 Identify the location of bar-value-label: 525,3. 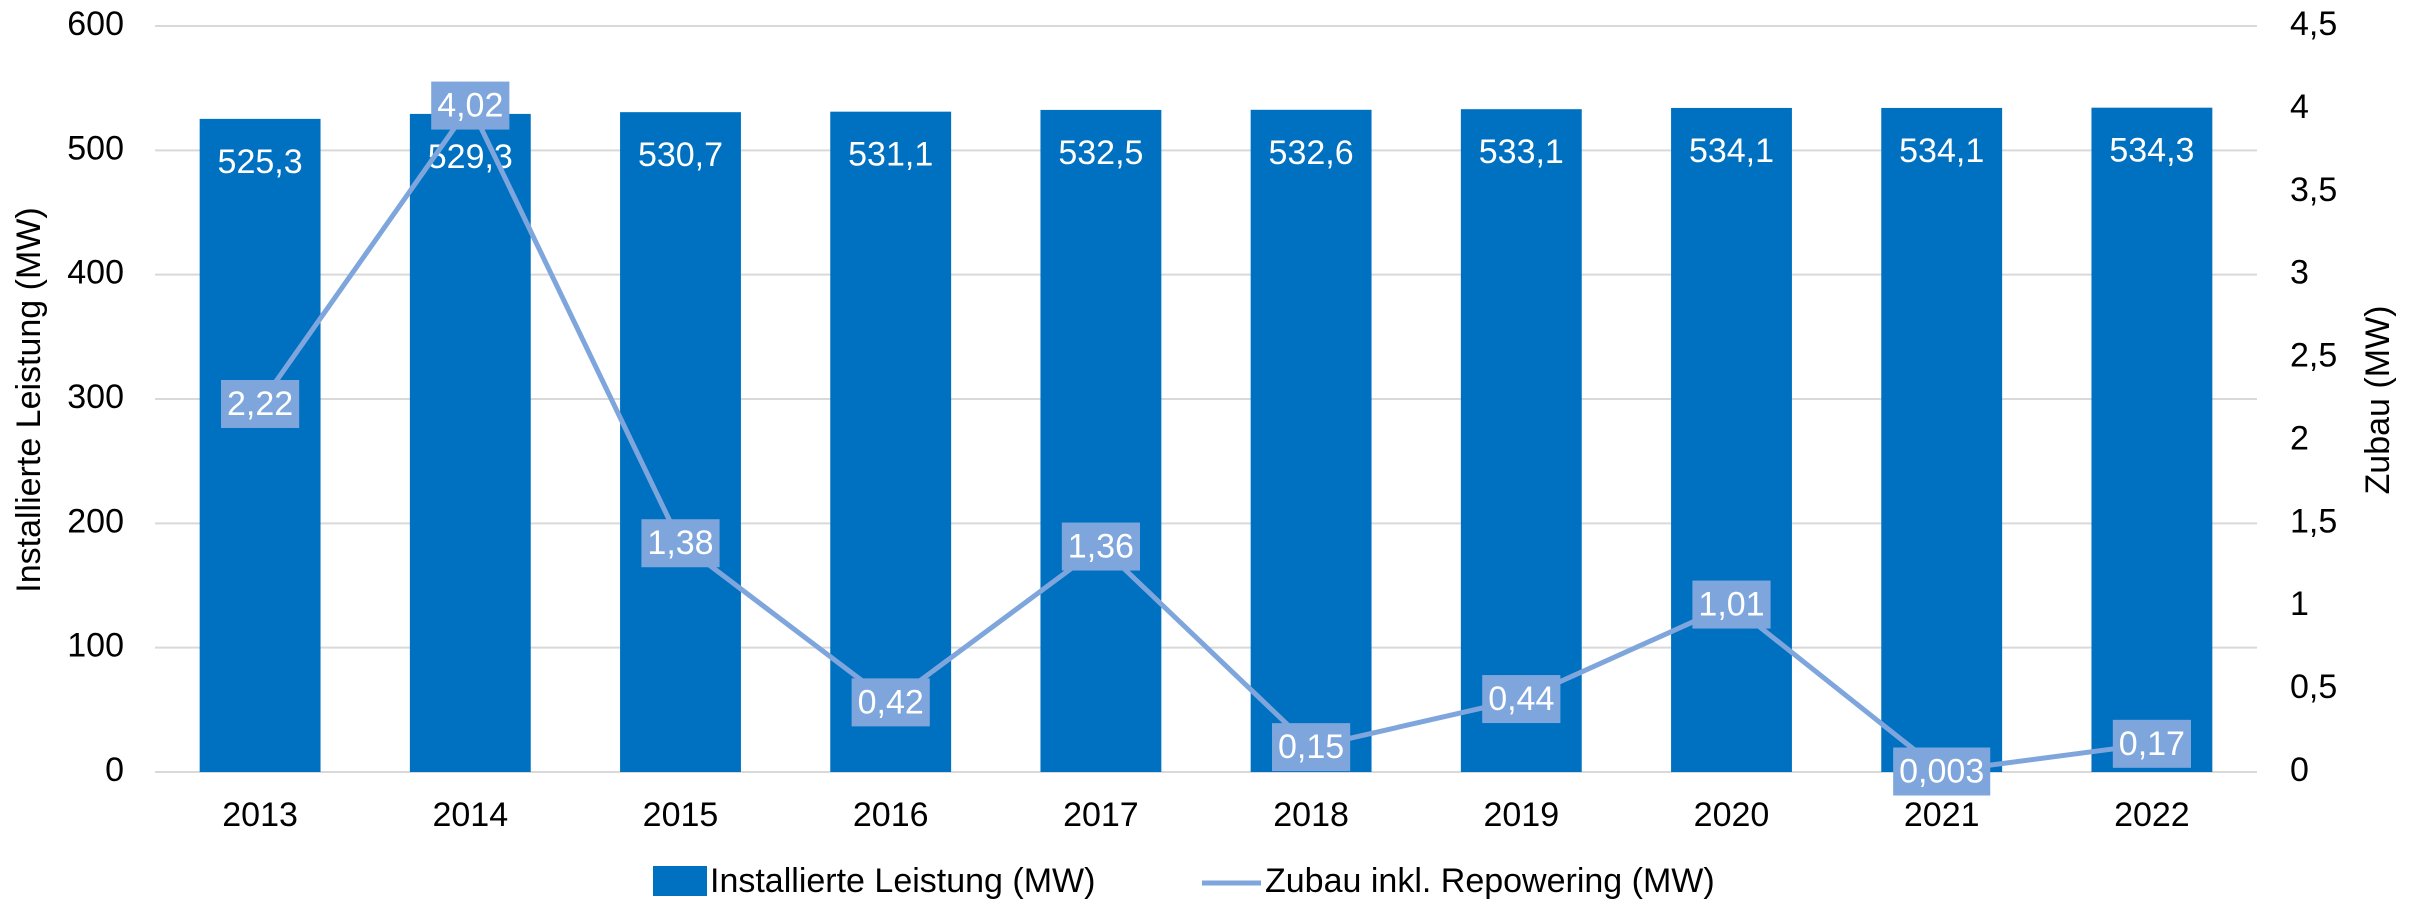
(260, 162).